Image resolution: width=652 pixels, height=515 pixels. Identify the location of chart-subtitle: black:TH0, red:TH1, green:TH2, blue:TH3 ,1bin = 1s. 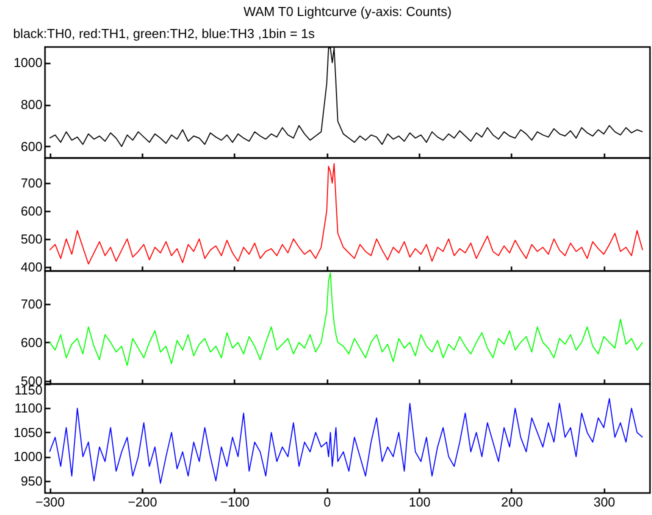
(164, 33).